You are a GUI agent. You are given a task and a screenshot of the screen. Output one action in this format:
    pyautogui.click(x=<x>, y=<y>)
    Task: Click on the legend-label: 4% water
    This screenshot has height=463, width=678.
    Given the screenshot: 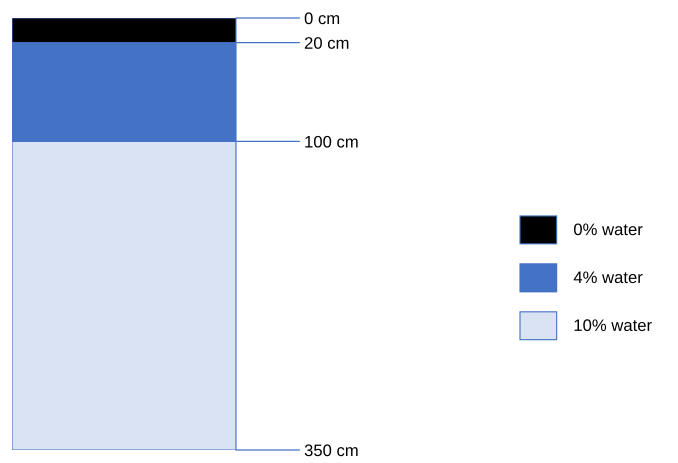 What is the action you would take?
    pyautogui.click(x=608, y=277)
    